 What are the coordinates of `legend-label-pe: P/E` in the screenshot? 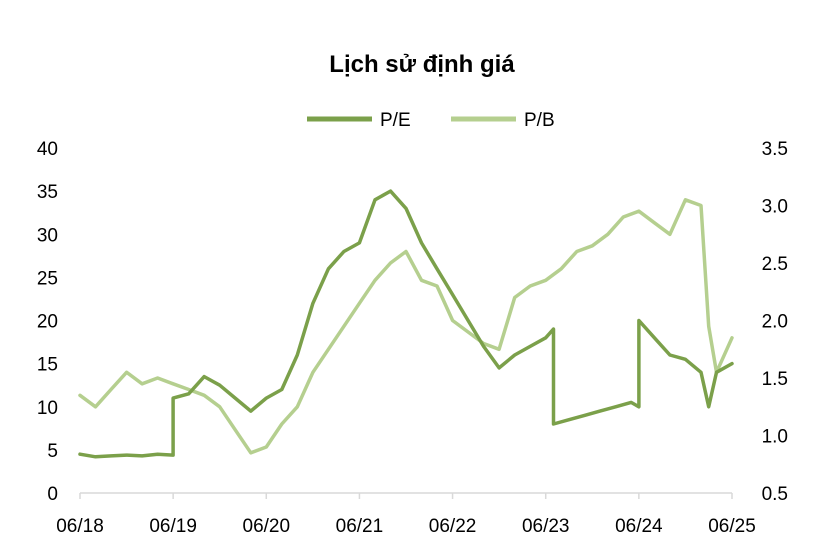 It's located at (395, 120).